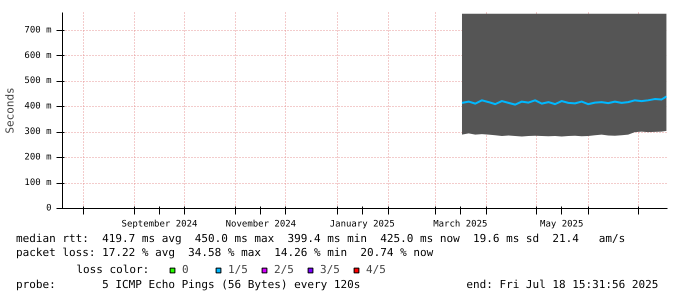 The image size is (697, 297). What do you see at coordinates (38, 55) in the screenshot?
I see `y-tick-label: 600 m` at bounding box center [38, 55].